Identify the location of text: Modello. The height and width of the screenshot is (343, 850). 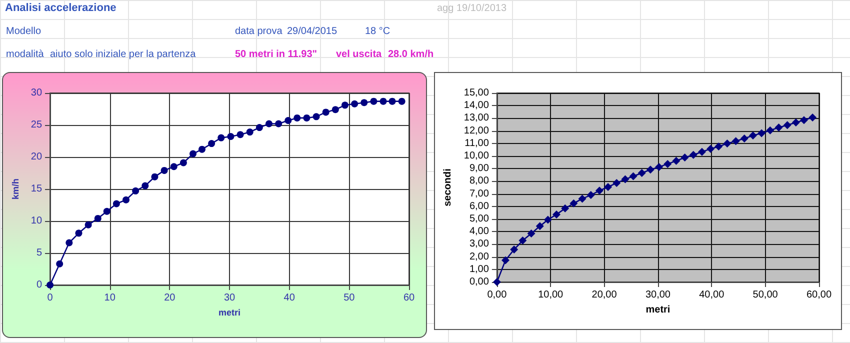
(24, 31).